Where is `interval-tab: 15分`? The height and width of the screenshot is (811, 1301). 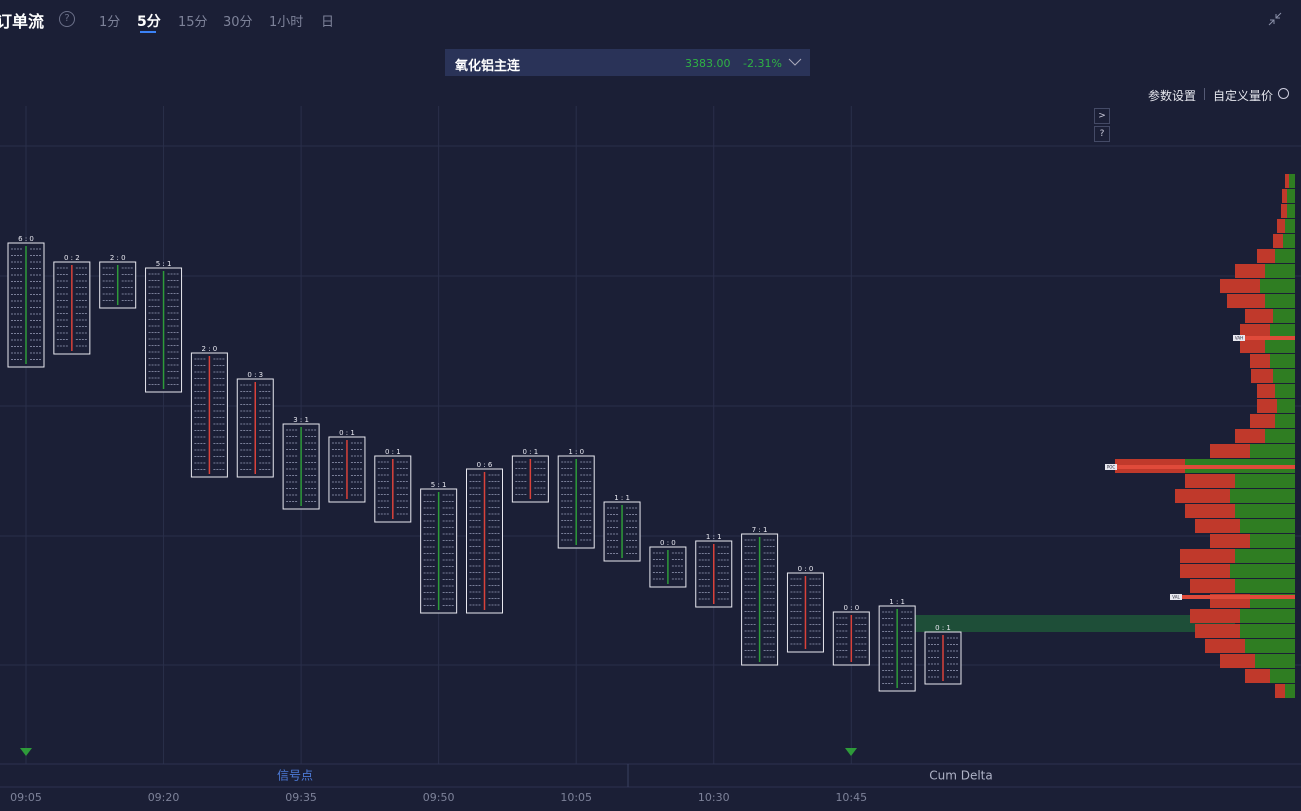 interval-tab: 15分 is located at coordinates (193, 22).